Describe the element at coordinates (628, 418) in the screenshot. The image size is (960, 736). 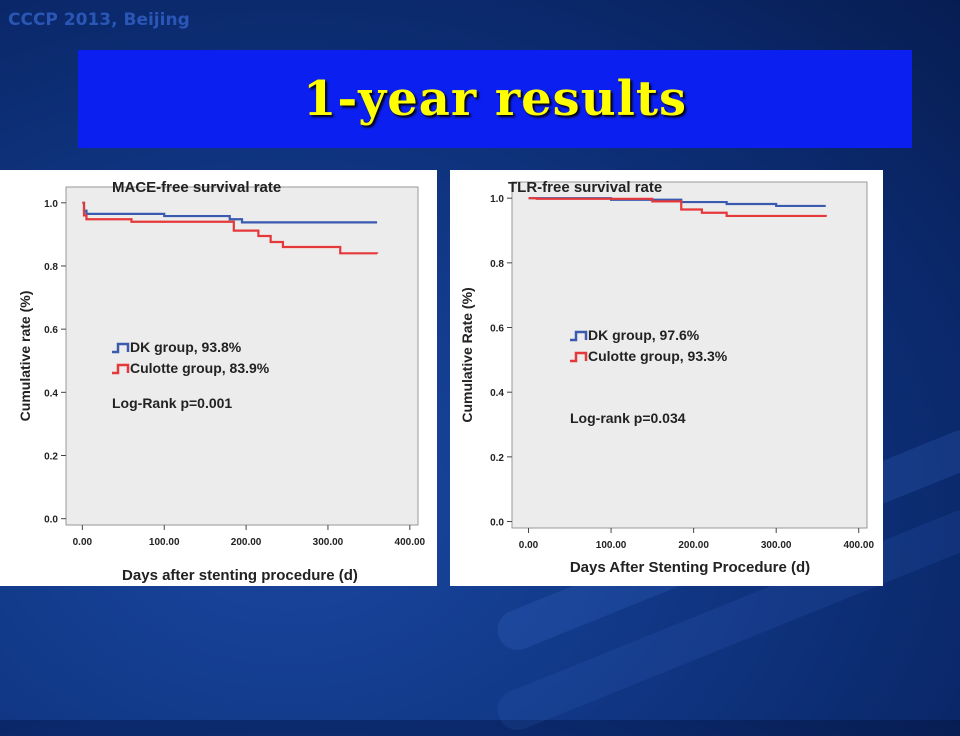
I see `logrank-annotation: Log-rank p=0.034` at that location.